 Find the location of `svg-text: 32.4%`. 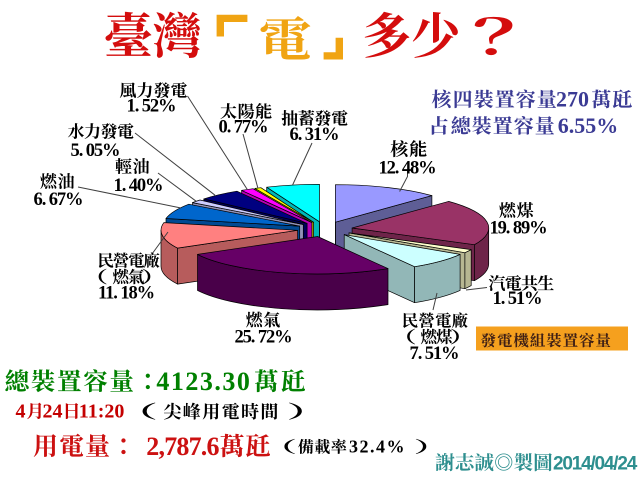

svg-text: 32.4% is located at coordinates (377, 447).